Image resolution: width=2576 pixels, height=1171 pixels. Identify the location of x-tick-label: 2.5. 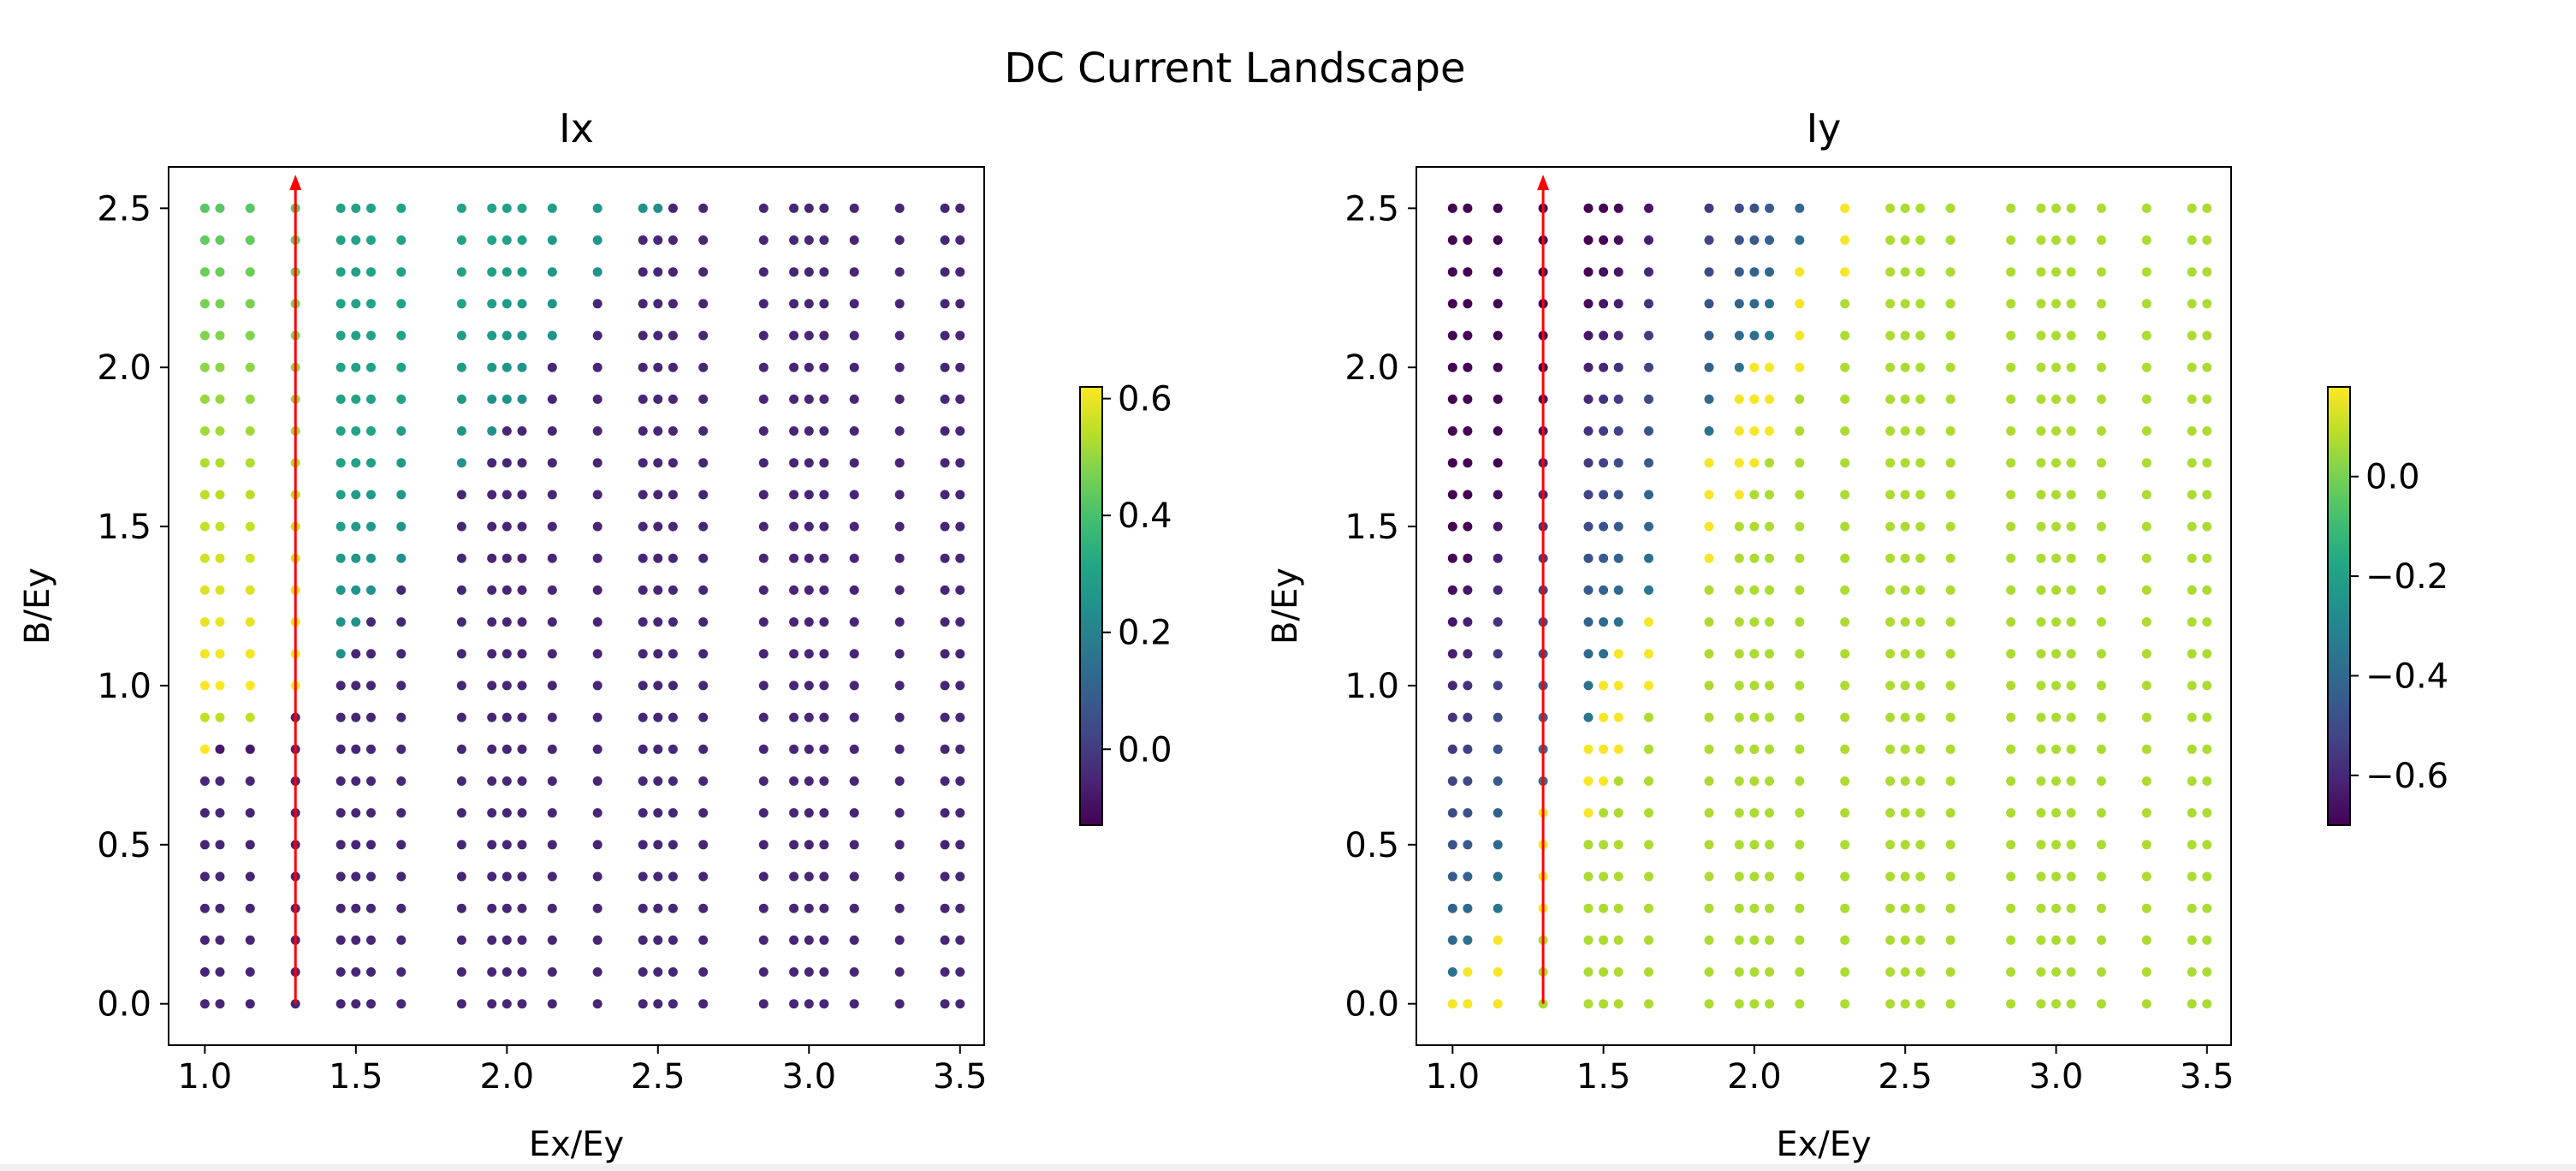
(1905, 1077).